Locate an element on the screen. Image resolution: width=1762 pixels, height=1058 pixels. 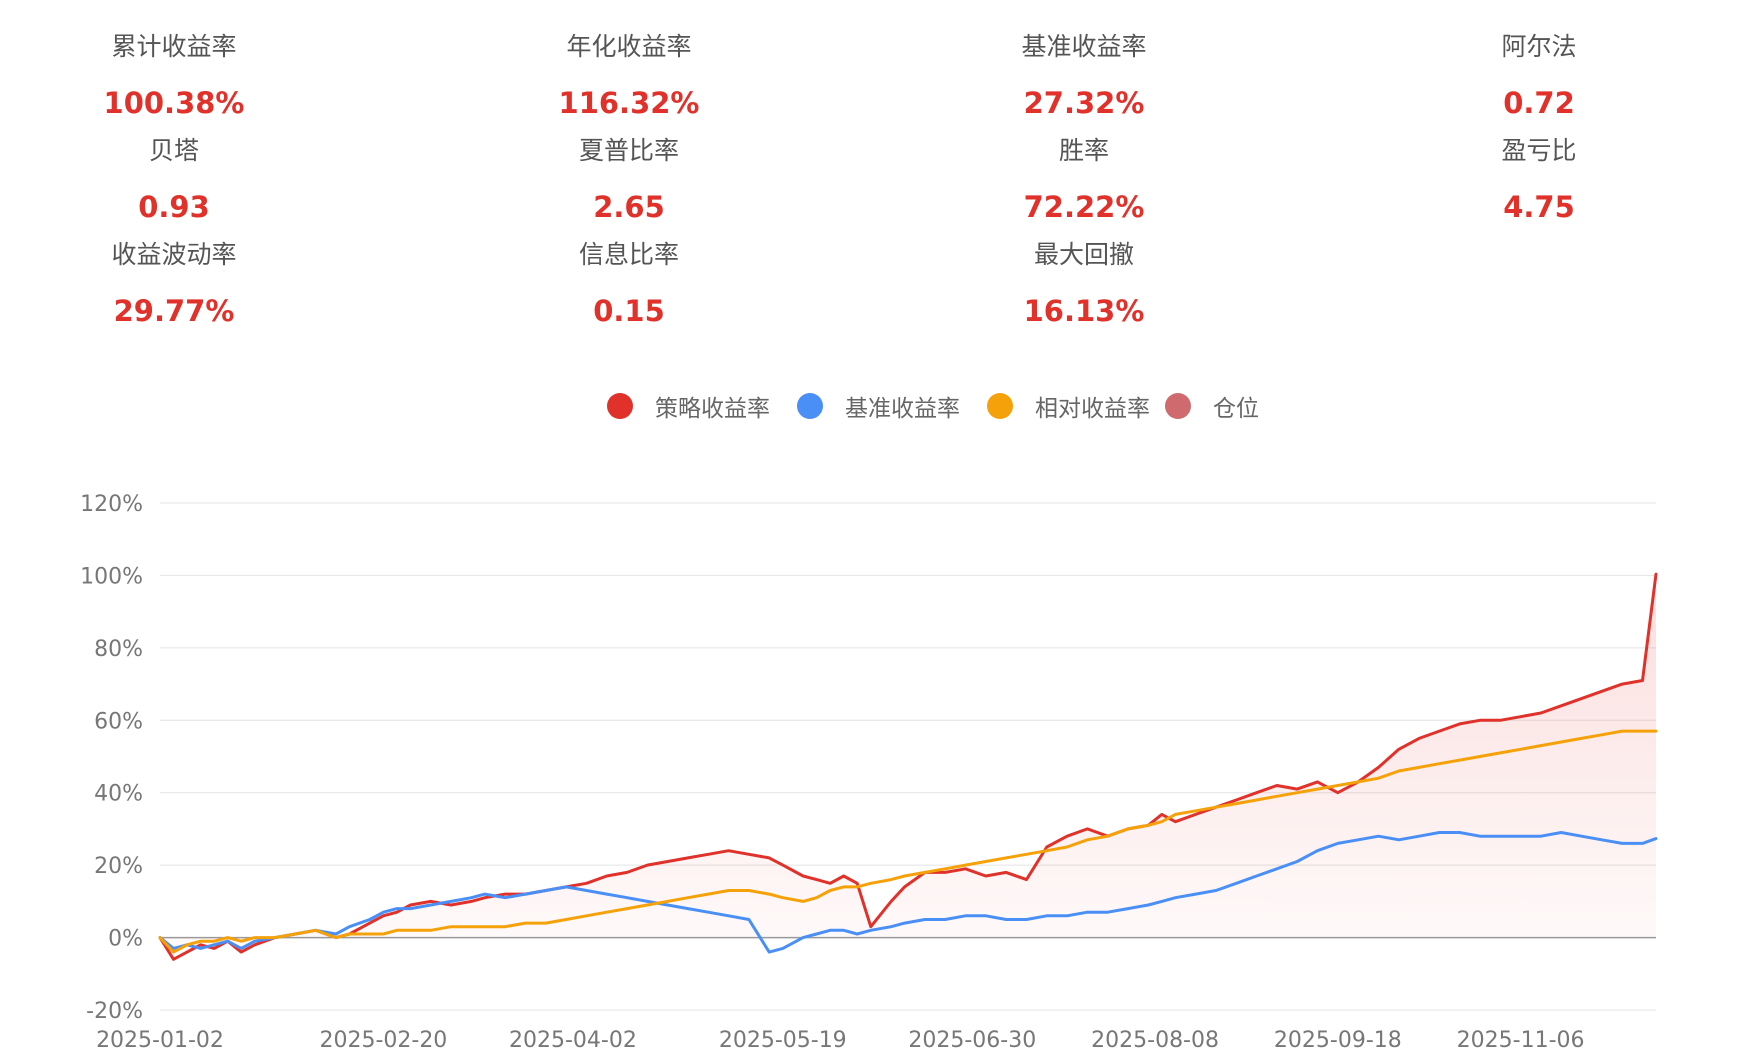
legend-item-position: 仓位 is located at coordinates (1212, 406).